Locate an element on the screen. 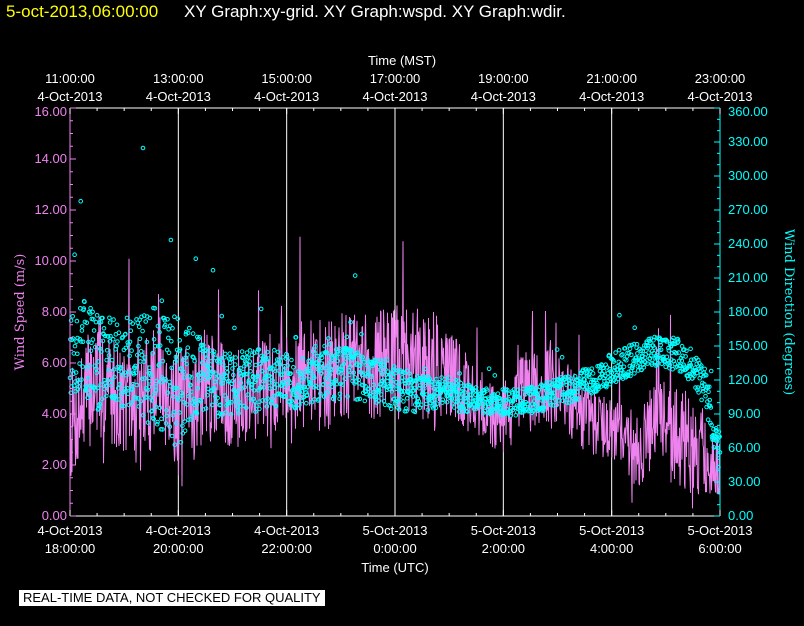  bottom-tick-time: 4:00:00 is located at coordinates (611, 548).